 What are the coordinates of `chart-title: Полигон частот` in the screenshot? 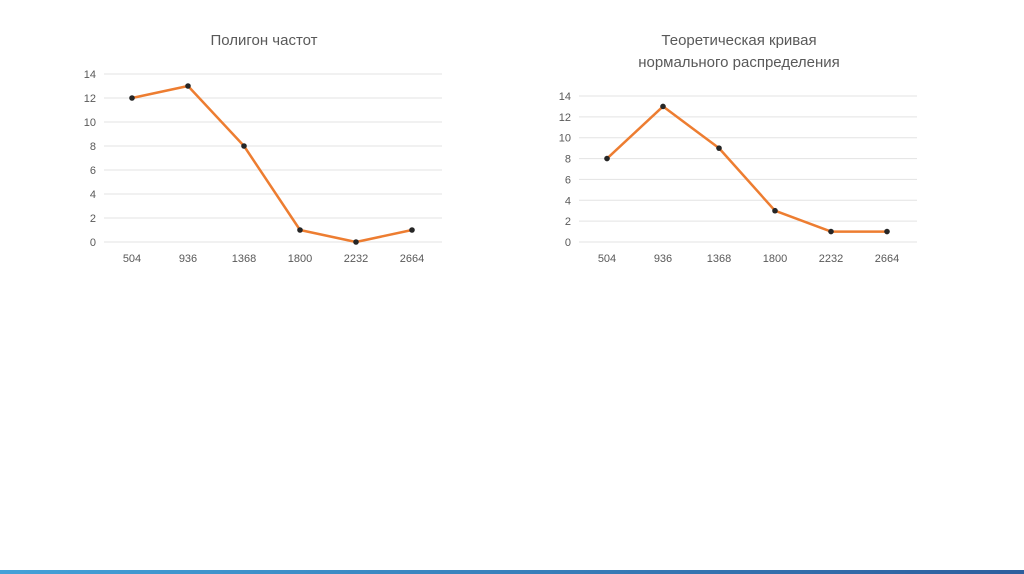 It's located at (264, 40).